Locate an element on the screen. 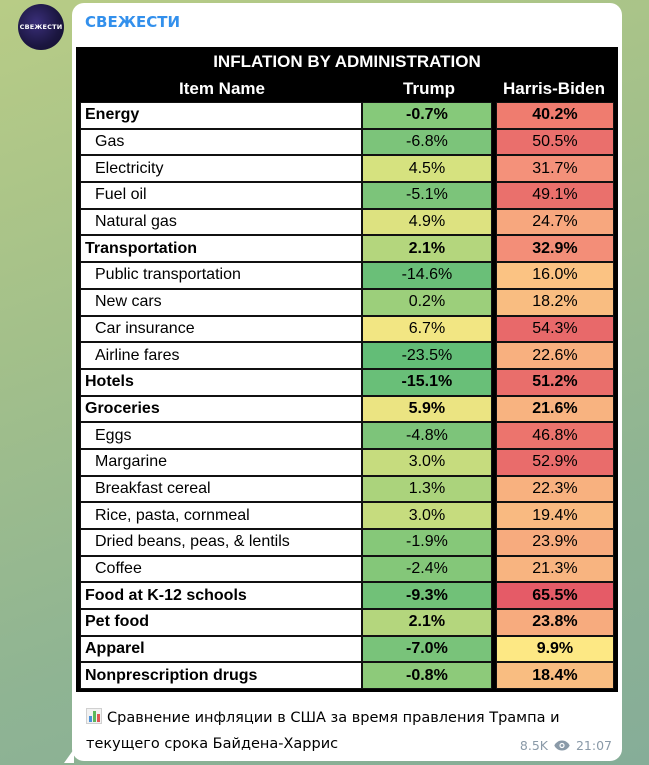 Image resolution: width=649 pixels, height=765 pixels. item-name-cell: Food at K-12 schools is located at coordinates (221, 596).